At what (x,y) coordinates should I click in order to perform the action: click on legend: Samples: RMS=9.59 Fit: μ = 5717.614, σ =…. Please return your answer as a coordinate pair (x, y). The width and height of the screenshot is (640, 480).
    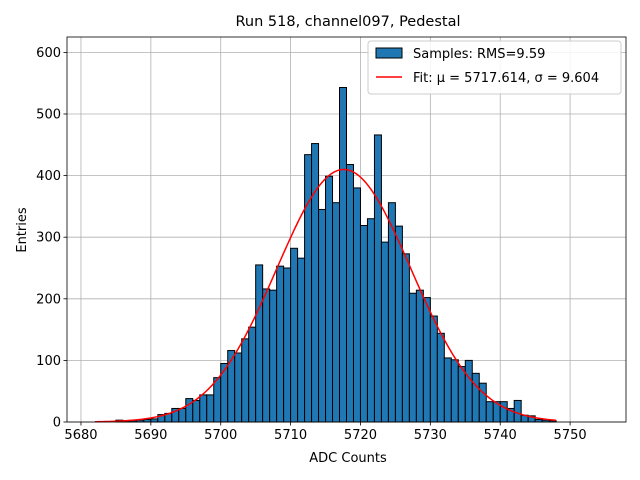
    Looking at the image, I should click on (494, 67).